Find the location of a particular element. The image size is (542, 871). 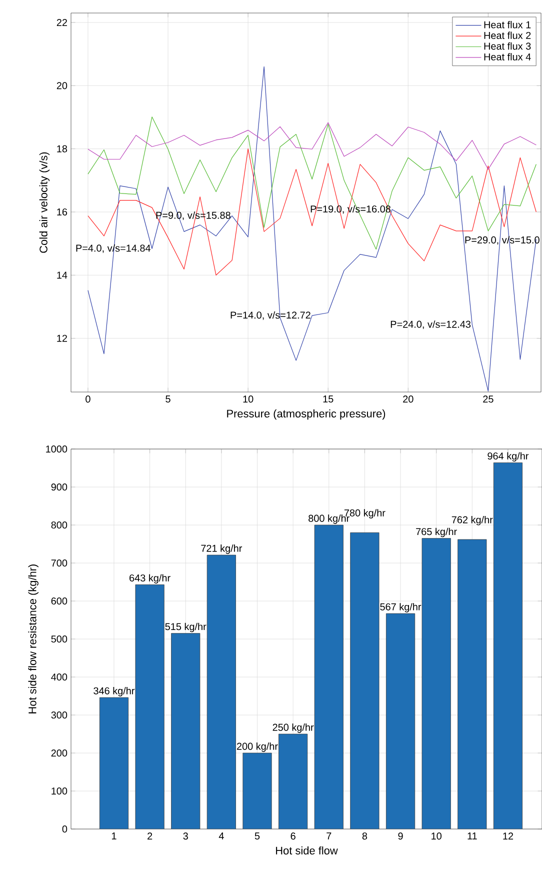

x-tick-label: 6 is located at coordinates (293, 836).